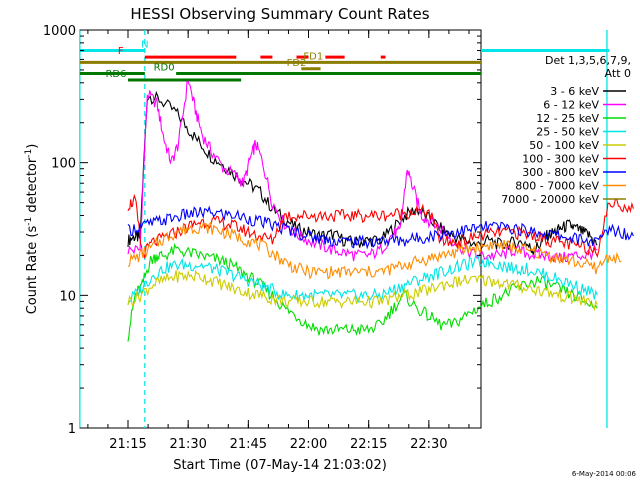 This screenshot has width=640, height=480. I want to click on legend-label-7: 800 - 7000 keV, so click(557, 186).